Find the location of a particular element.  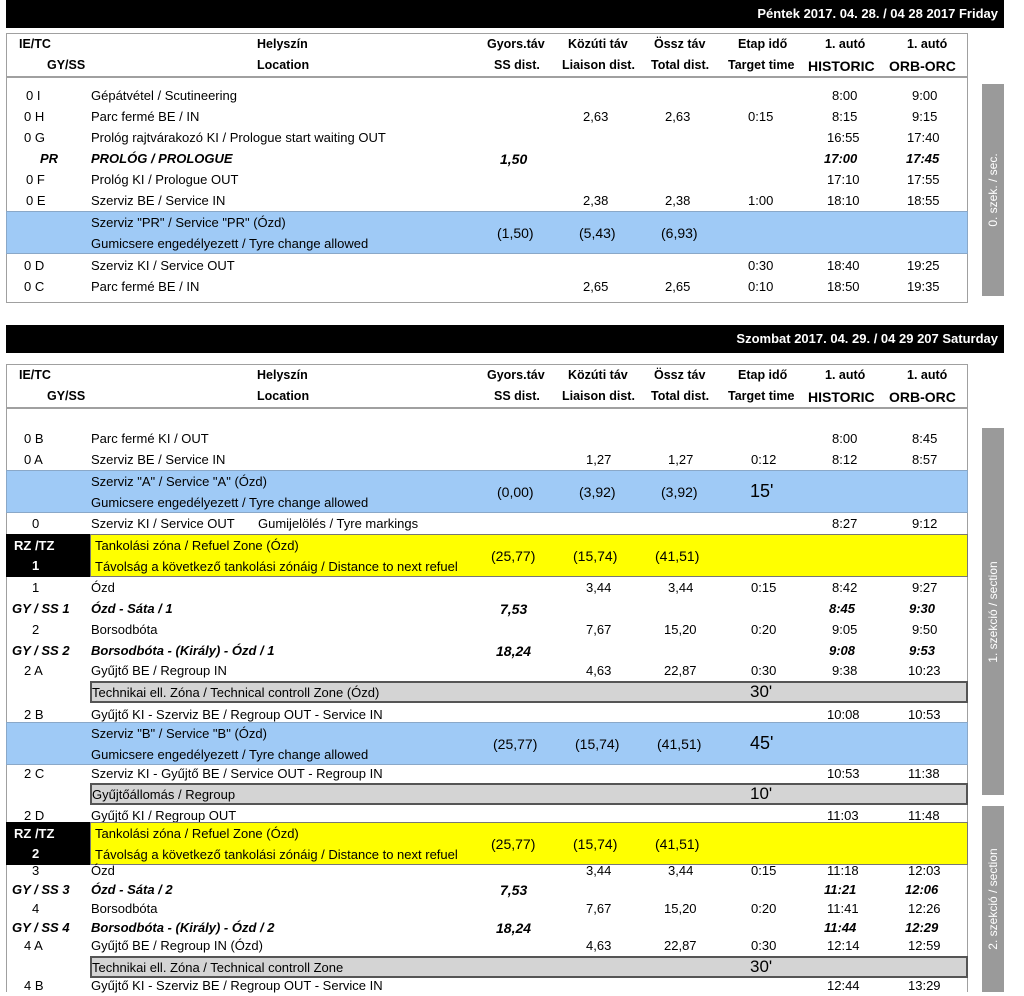

row-historic: 8:27 is located at coordinates (845, 523).